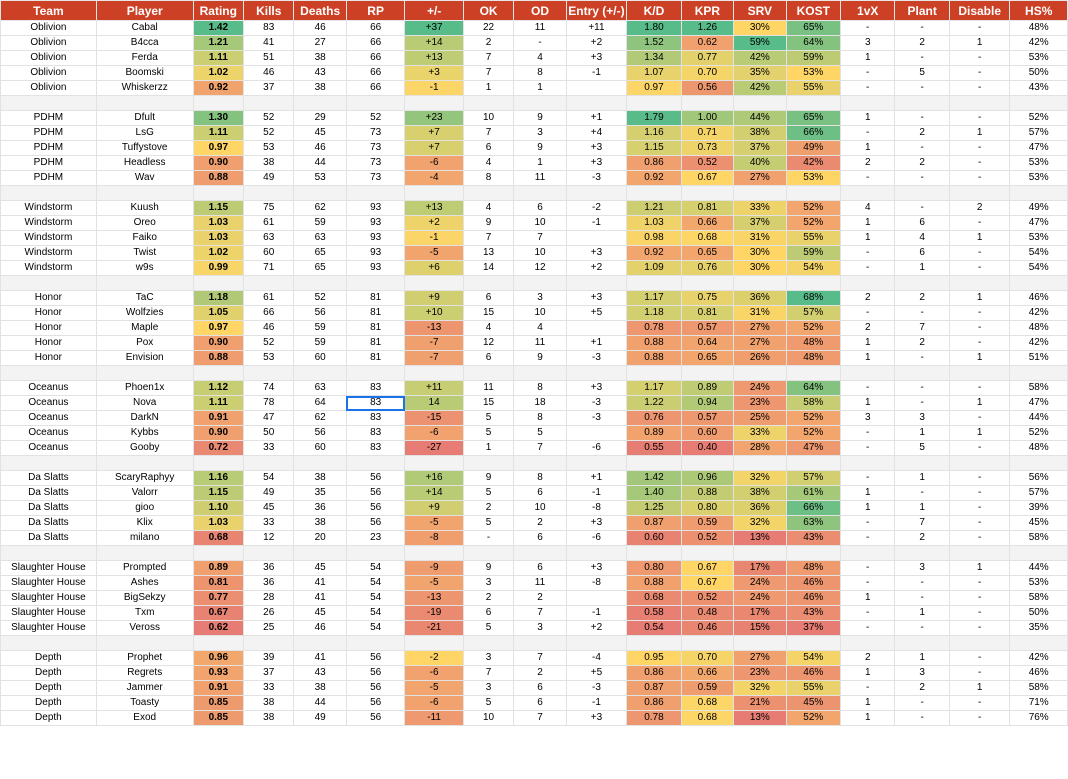 The width and height of the screenshot is (1068, 779). I want to click on cell-hs: 46%, so click(1038, 673).